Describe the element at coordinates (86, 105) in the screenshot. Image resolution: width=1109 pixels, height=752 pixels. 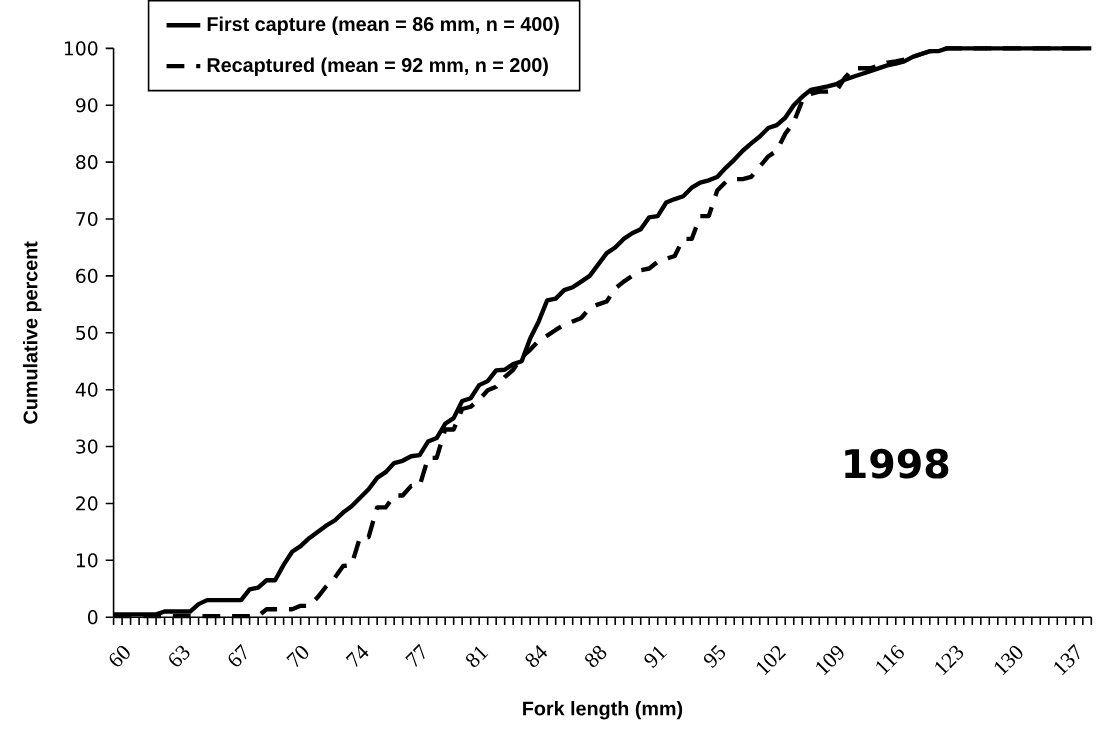
I see `y-tick-label: 90` at that location.